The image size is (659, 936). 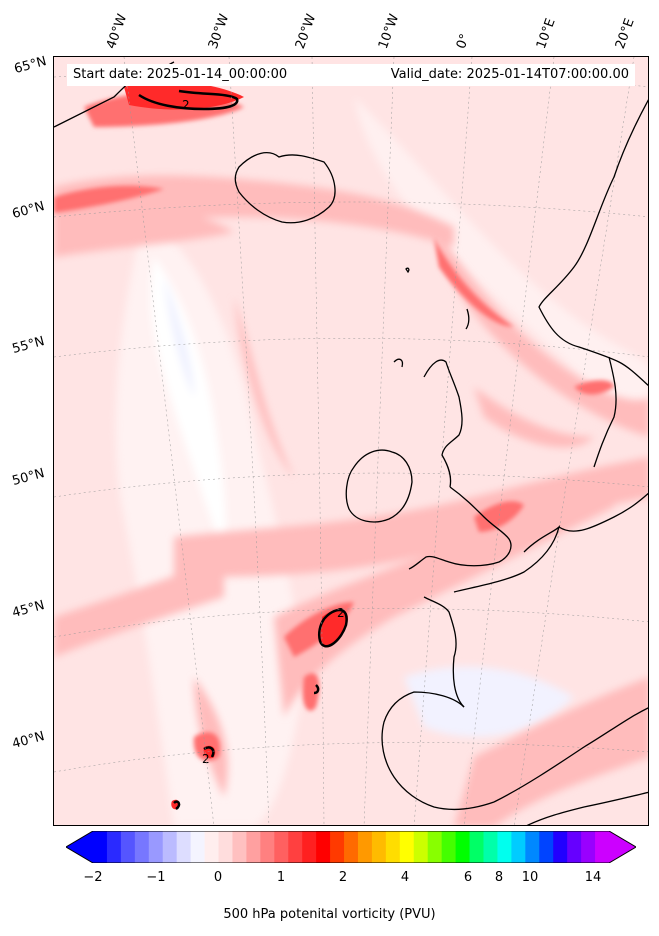 What do you see at coordinates (509, 74) in the screenshot?
I see `valid-date-label: Valid_date: 2025-01-14T07:00:00.00` at bounding box center [509, 74].